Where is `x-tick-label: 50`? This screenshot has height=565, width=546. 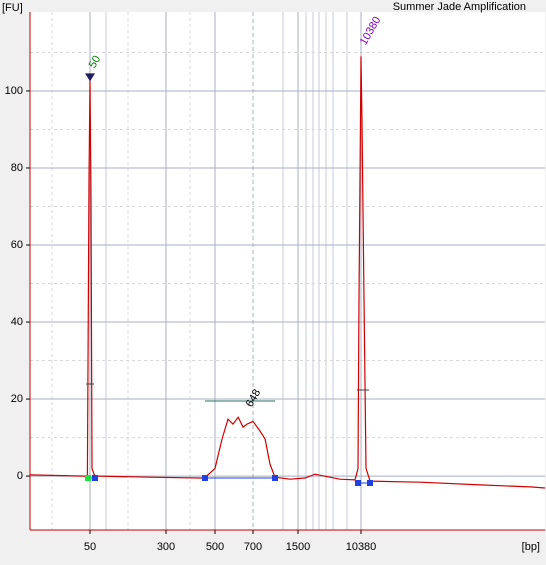 x-tick-label: 50 is located at coordinates (90, 547).